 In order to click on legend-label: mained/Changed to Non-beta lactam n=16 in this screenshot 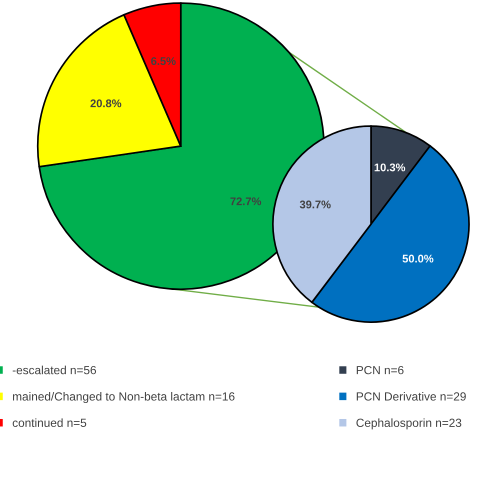, I will do `click(123, 397)`.